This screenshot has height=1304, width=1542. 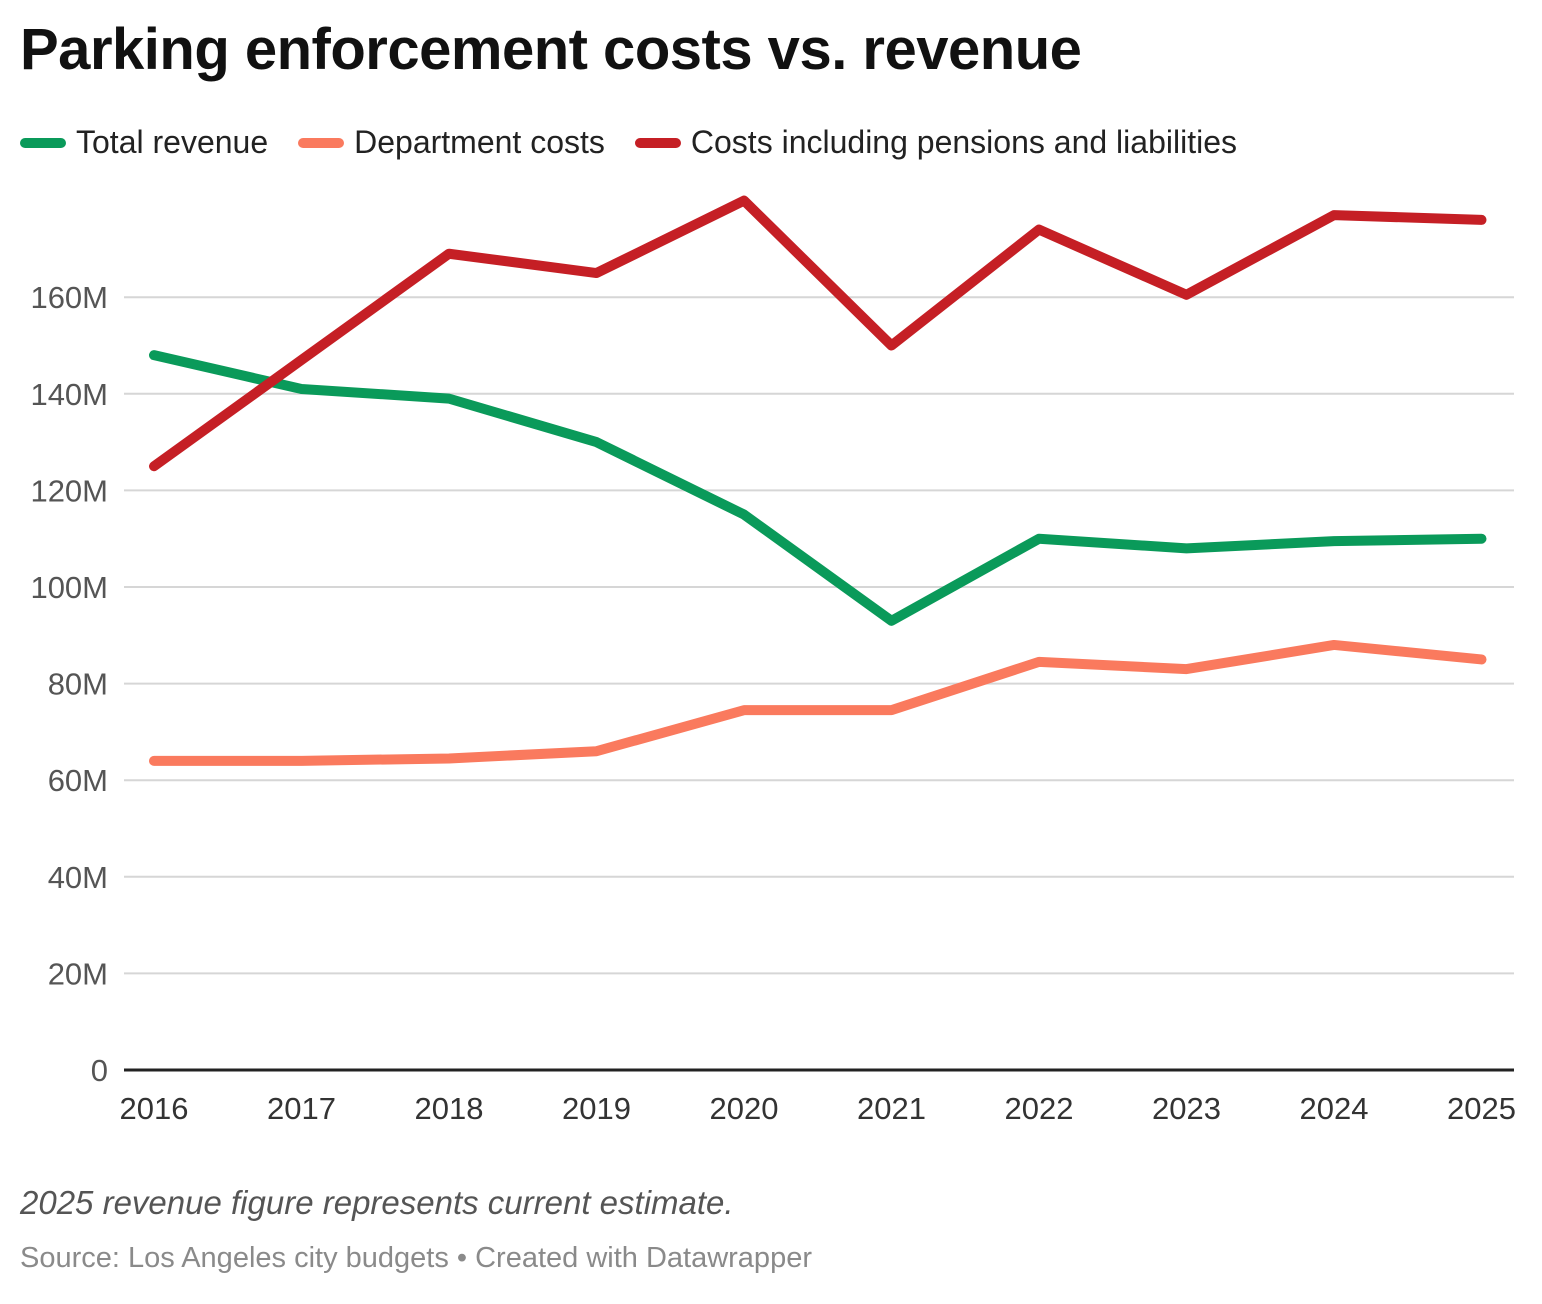 What do you see at coordinates (657, 142) in the screenshot?
I see `legend-swatch-costs-including-pensions` at bounding box center [657, 142].